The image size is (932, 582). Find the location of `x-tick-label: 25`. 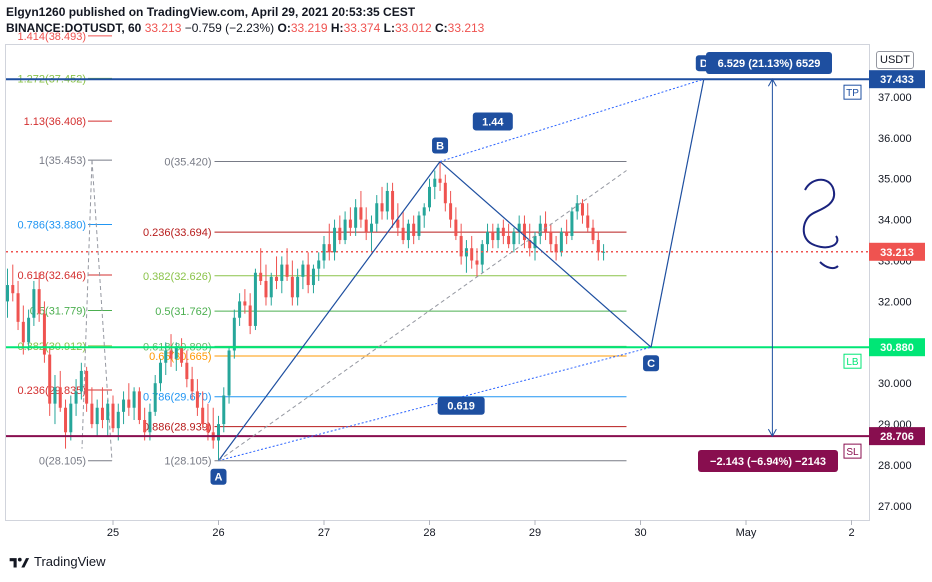

x-tick-label: 25 is located at coordinates (113, 533).